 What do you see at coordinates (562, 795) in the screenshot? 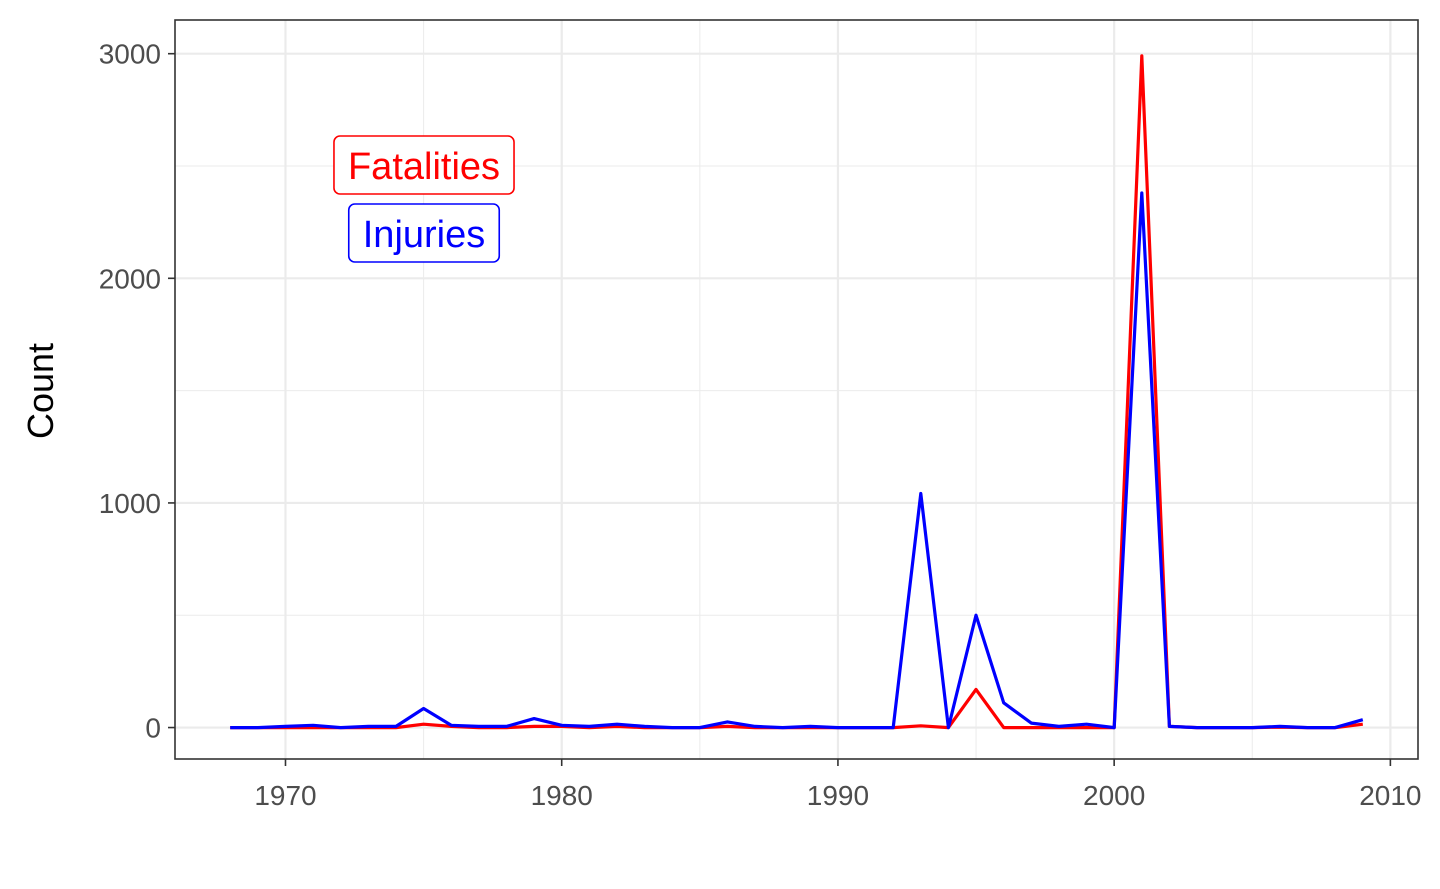
I see `x-tick-label: 1980` at bounding box center [562, 795].